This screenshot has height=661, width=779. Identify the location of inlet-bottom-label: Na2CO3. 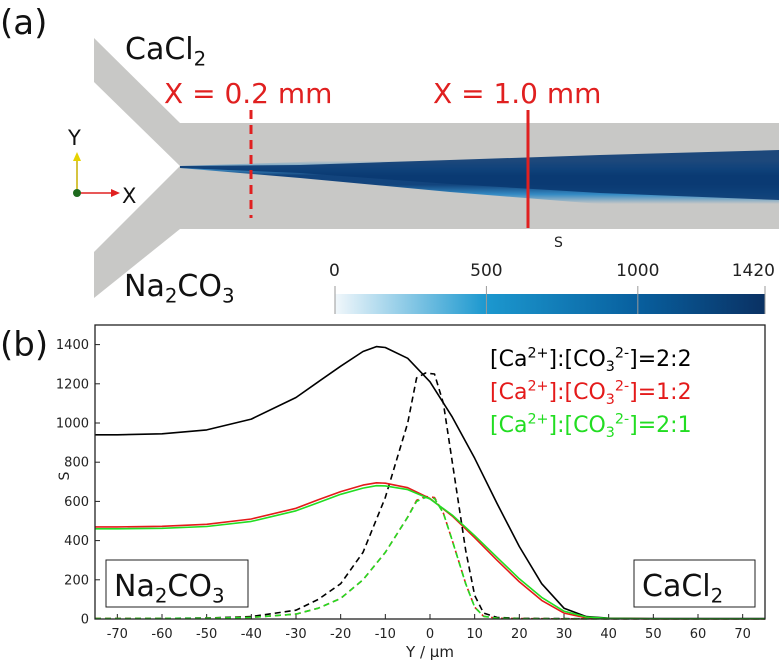
(179, 288).